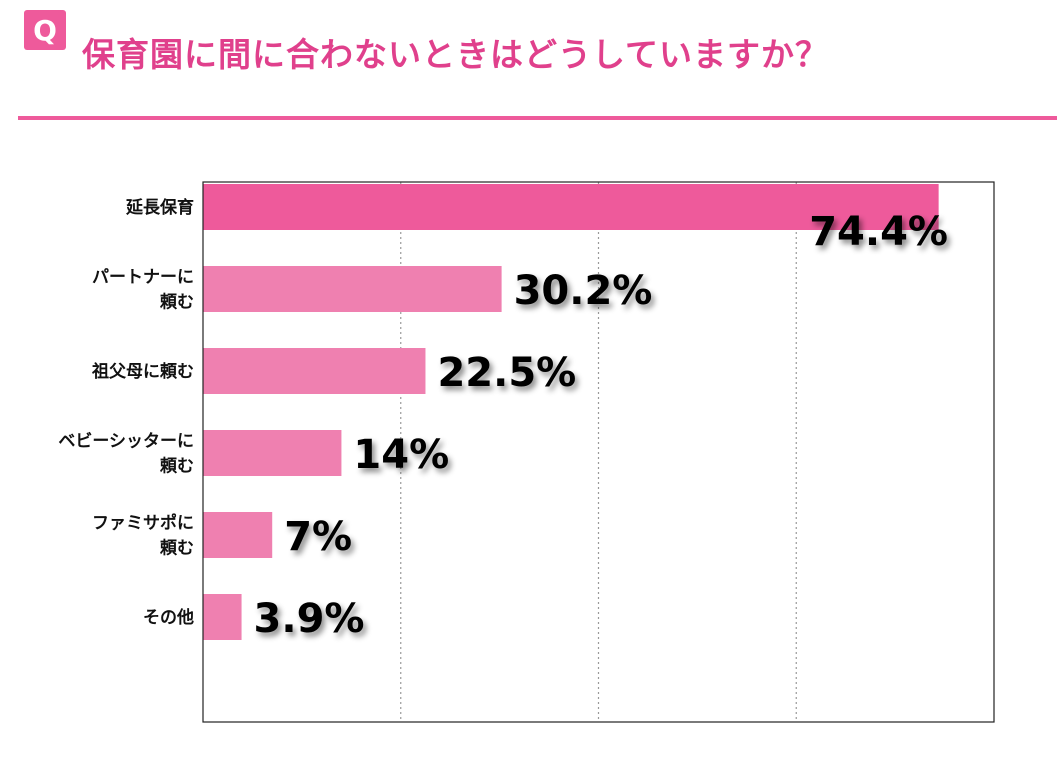  What do you see at coordinates (168, 617) in the screenshot?
I see `category-label: その他` at bounding box center [168, 617].